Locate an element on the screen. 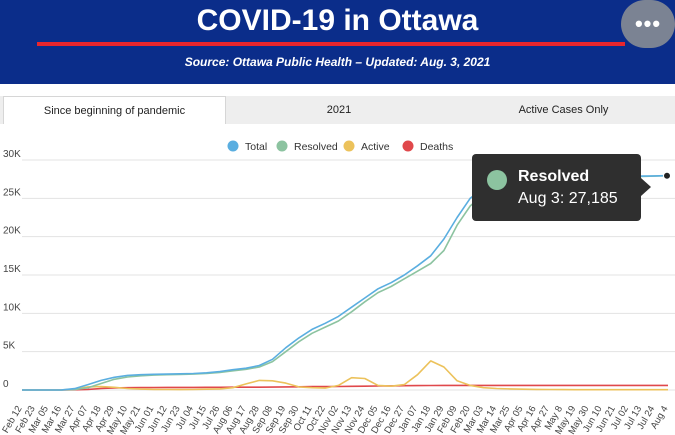  legend-label-deaths: Deaths is located at coordinates (436, 147).